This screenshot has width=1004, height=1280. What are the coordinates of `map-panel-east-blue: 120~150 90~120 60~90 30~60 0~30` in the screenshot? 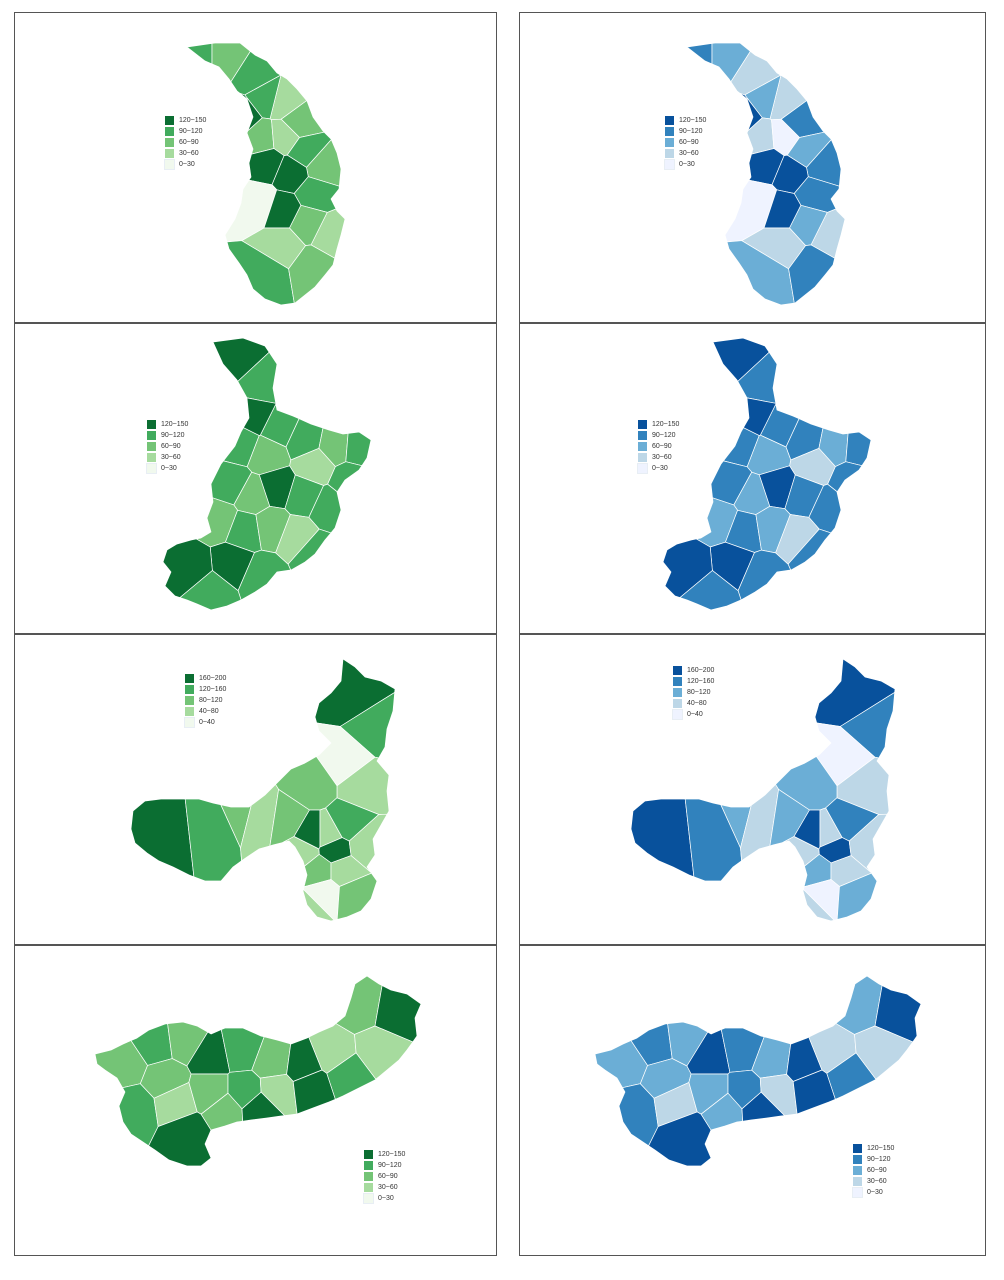 It's located at (752, 167).